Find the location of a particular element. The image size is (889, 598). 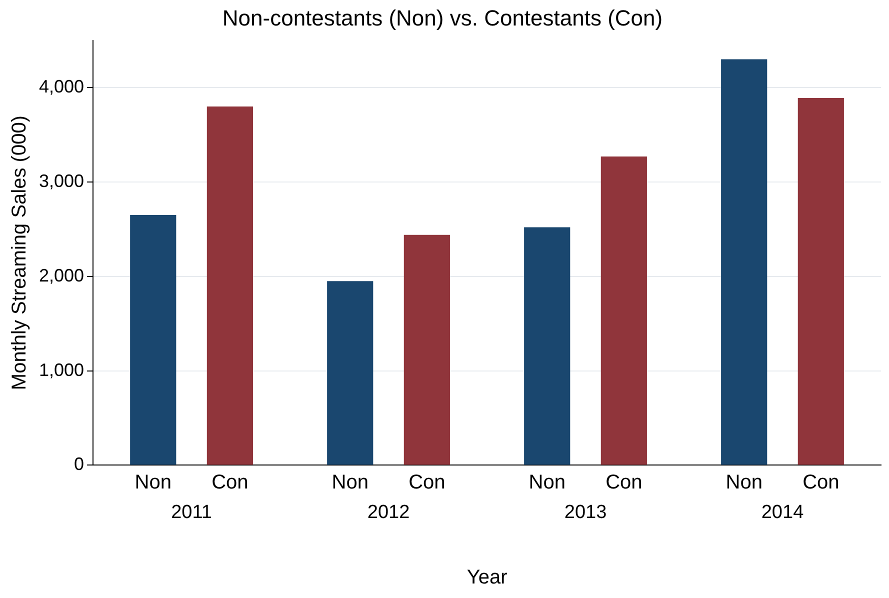

x-tick-label: 2011 is located at coordinates (191, 512).